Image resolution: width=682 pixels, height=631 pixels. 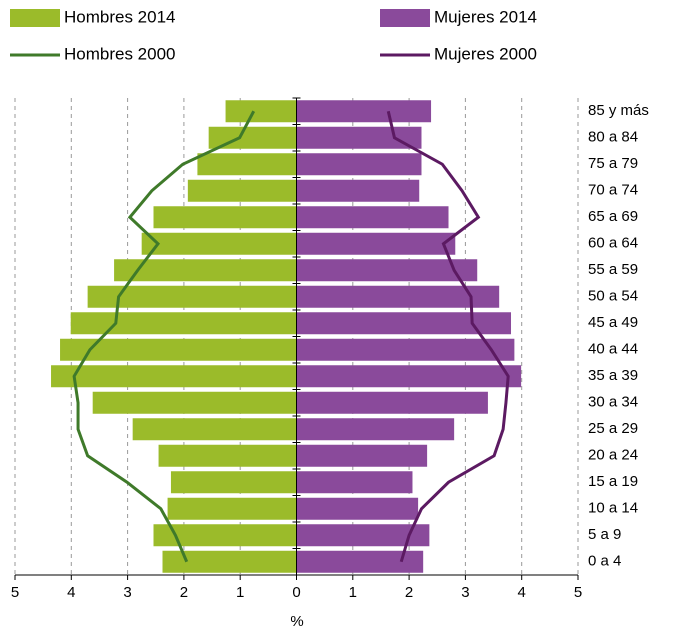 What do you see at coordinates (613, 481) in the screenshot?
I see `y-tick-label: 15 a 19` at bounding box center [613, 481].